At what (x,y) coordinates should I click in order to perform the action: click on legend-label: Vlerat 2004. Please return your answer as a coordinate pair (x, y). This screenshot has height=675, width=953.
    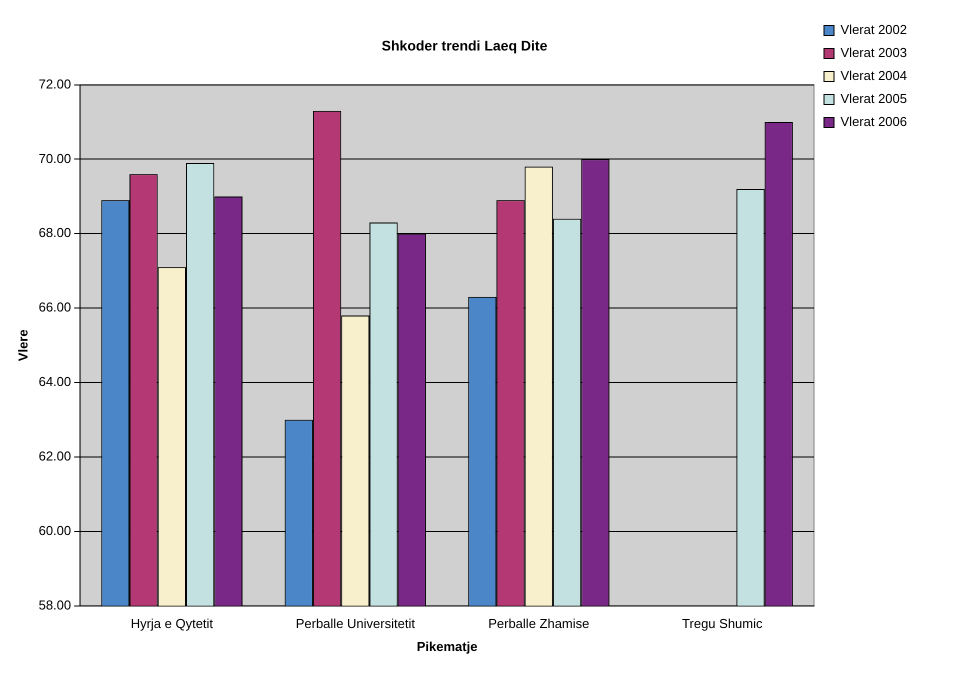
    Looking at the image, I should click on (874, 76).